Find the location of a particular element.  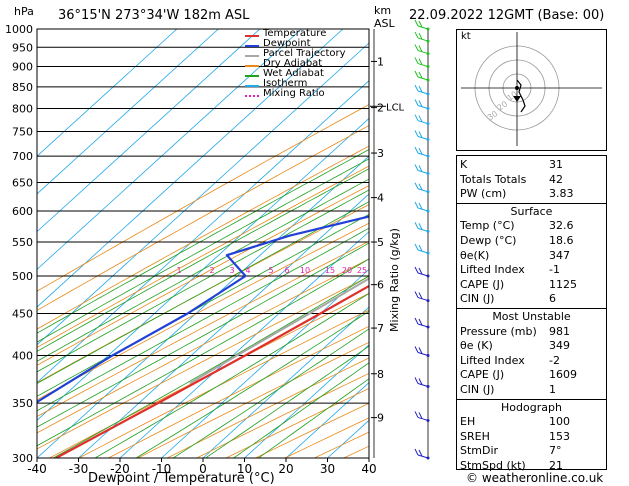

index-label: EH is located at coordinates (468, 422).